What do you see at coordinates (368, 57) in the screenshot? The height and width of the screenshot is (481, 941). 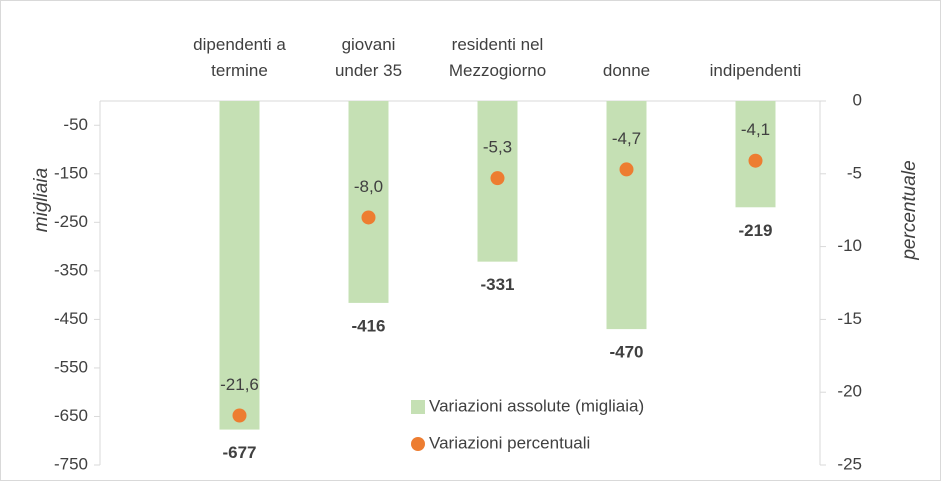 I see `x-tick-label: giovani under 35` at bounding box center [368, 57].